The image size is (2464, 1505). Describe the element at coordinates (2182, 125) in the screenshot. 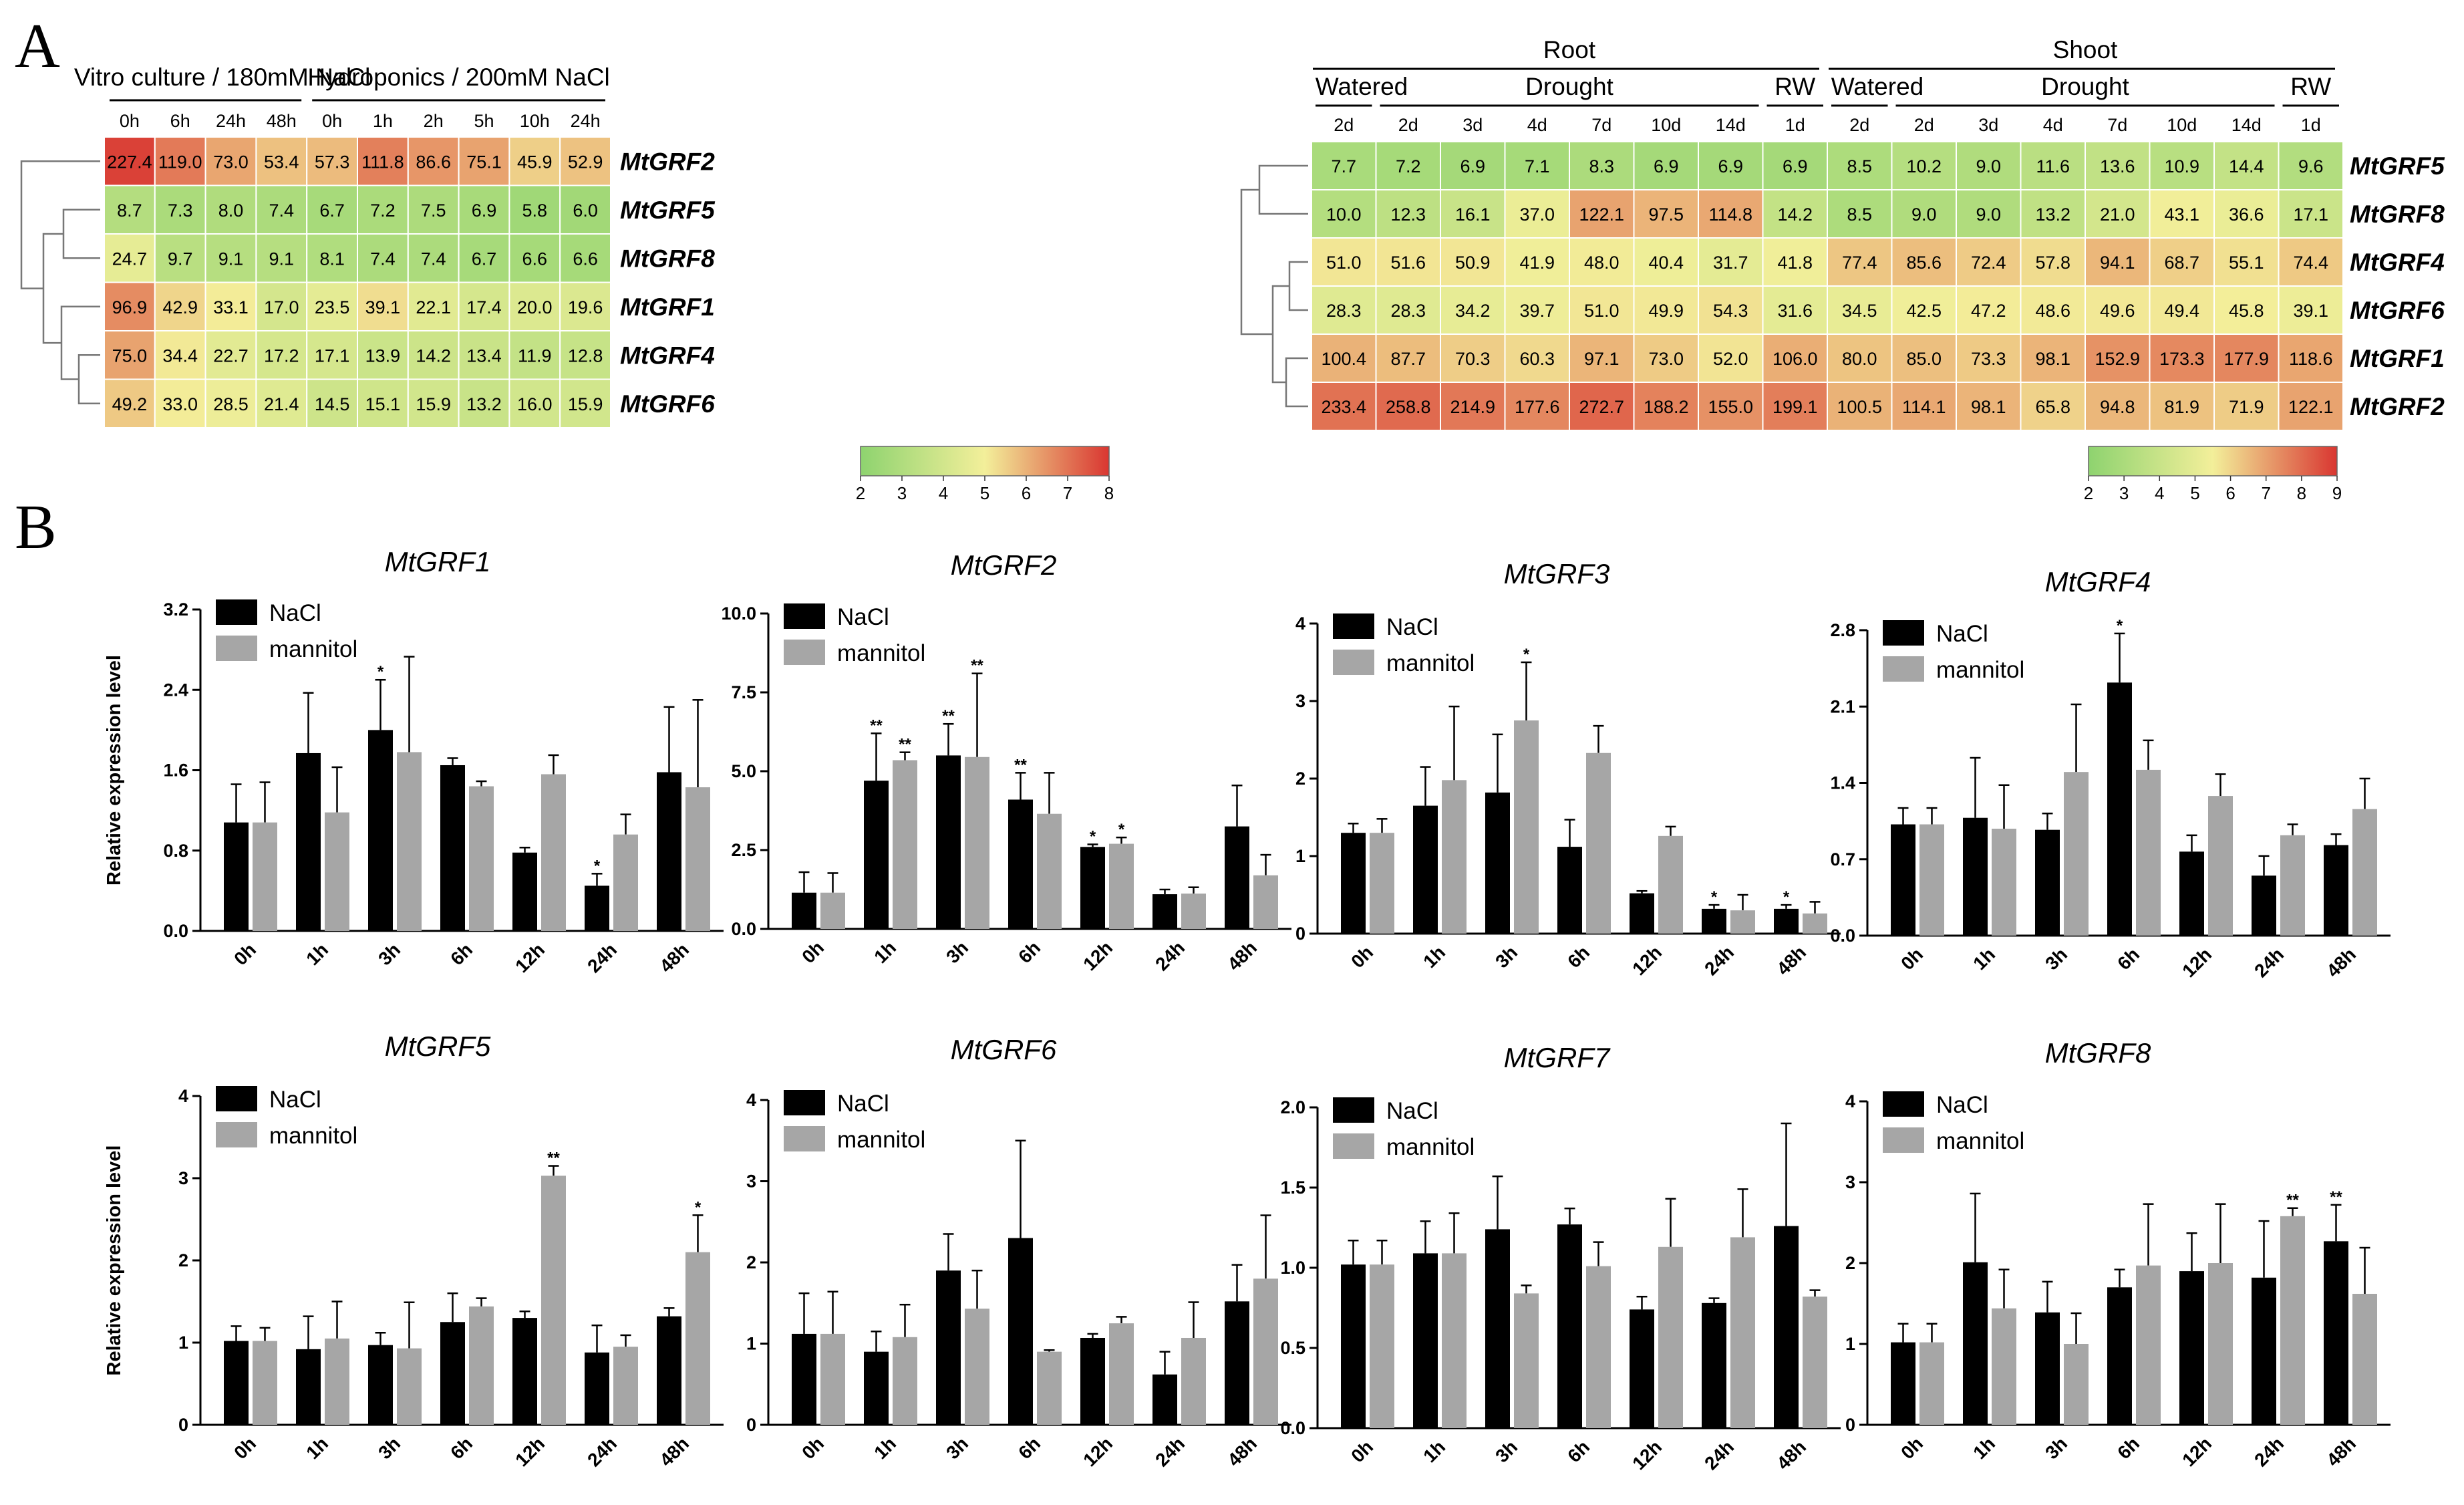

I see `column-label: 10d` at that location.